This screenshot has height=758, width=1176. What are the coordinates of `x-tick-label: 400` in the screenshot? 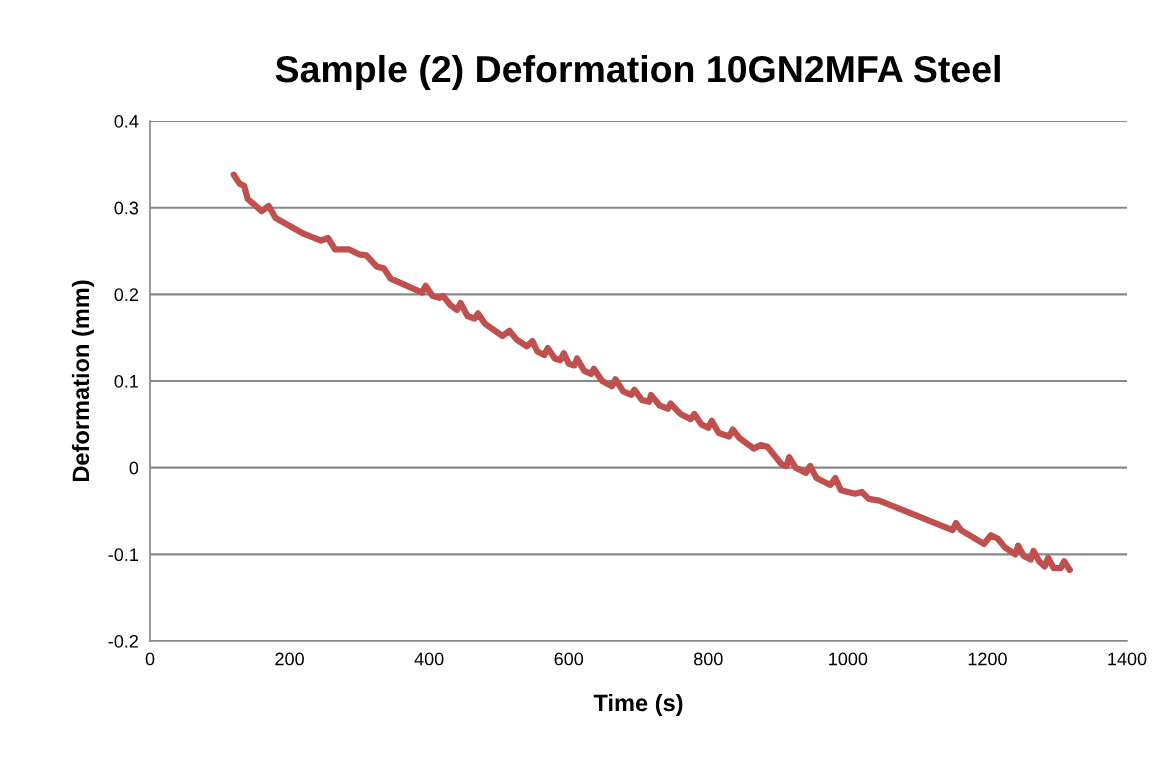 It's located at (429, 659).